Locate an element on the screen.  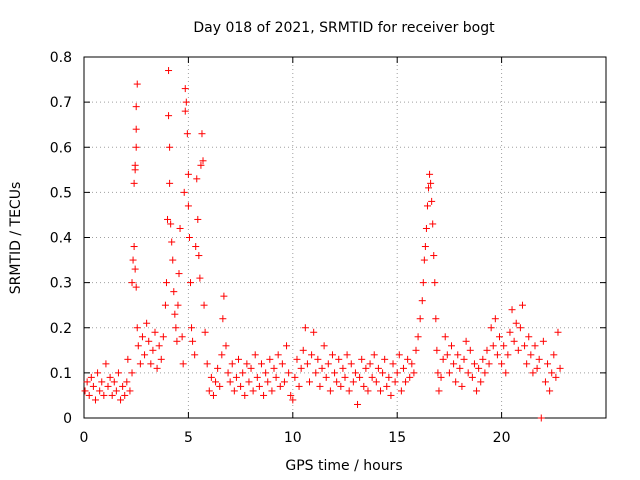
y-tick-label: 0.1 is located at coordinates (61, 374).